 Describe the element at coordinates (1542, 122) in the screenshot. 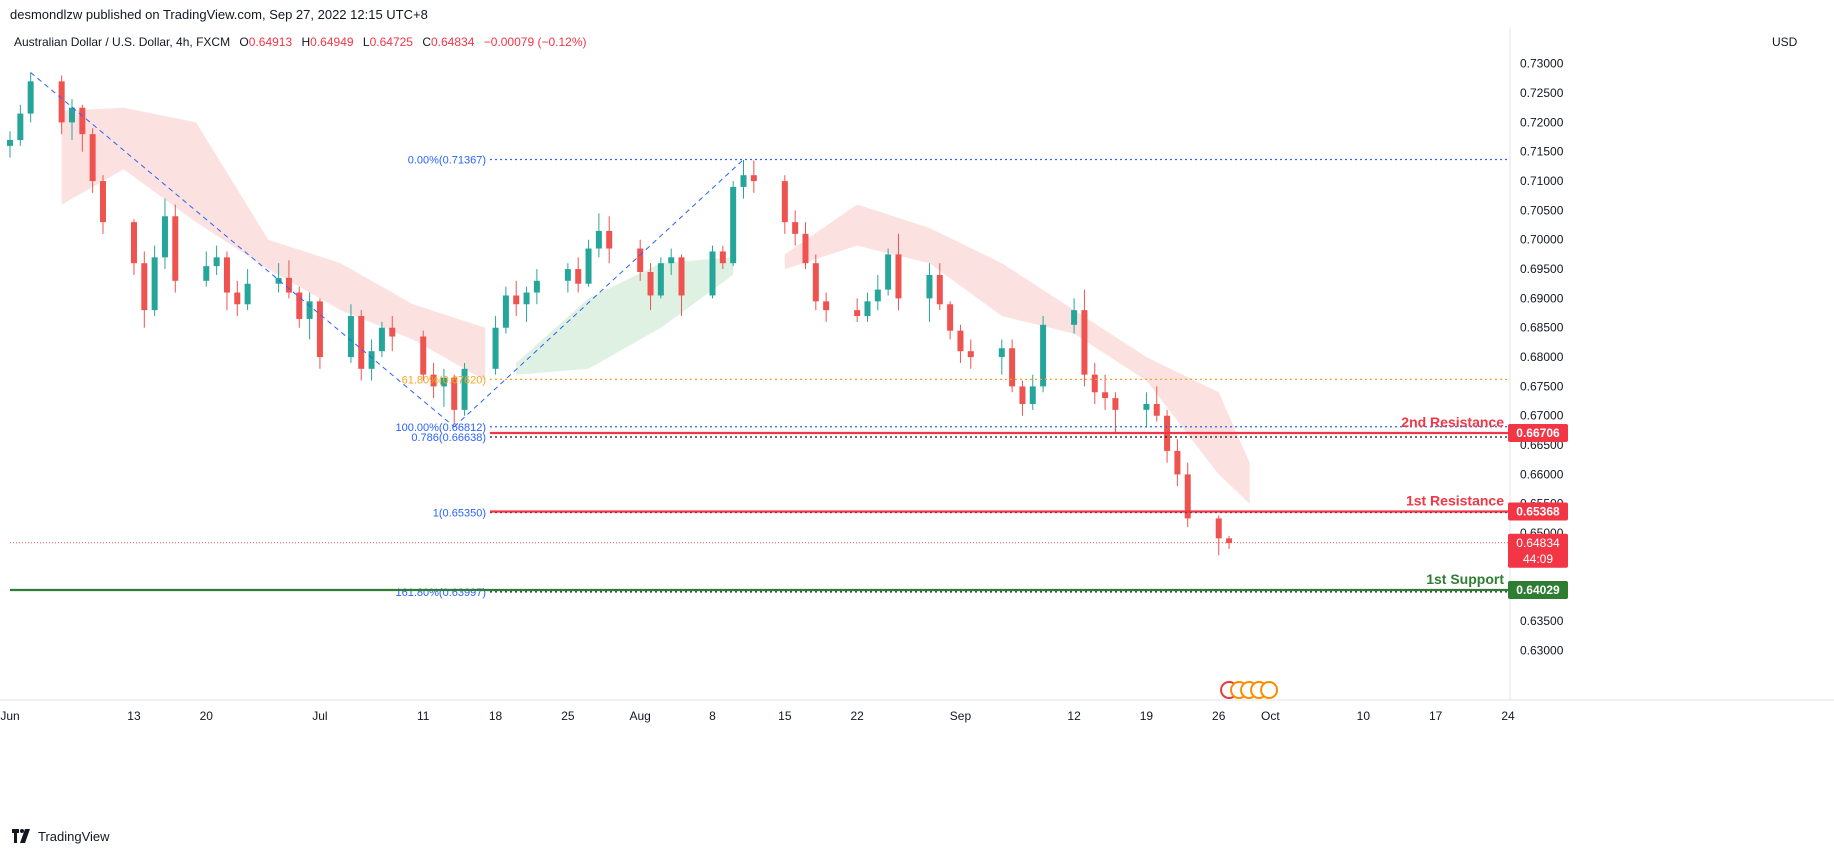

I see `y-tick-label: 0.72000` at that location.